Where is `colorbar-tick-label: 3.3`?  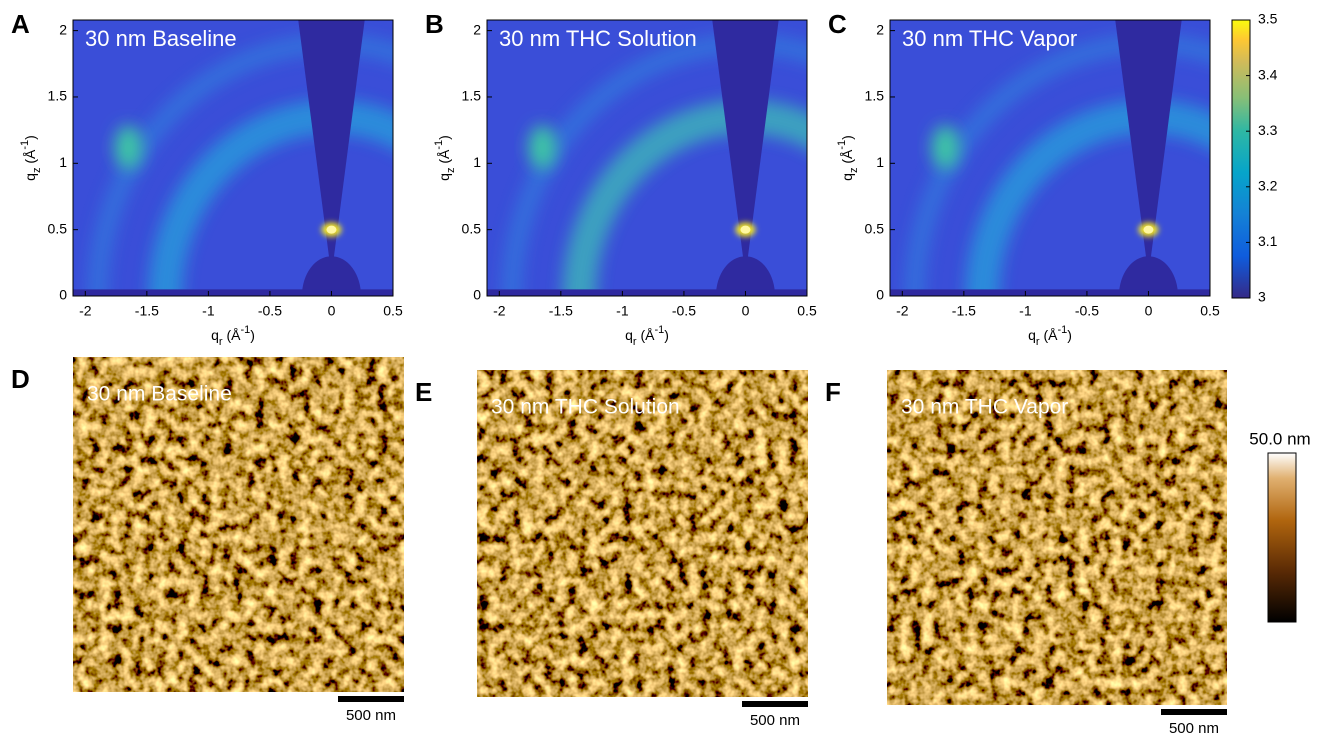 colorbar-tick-label: 3.3 is located at coordinates (1268, 130).